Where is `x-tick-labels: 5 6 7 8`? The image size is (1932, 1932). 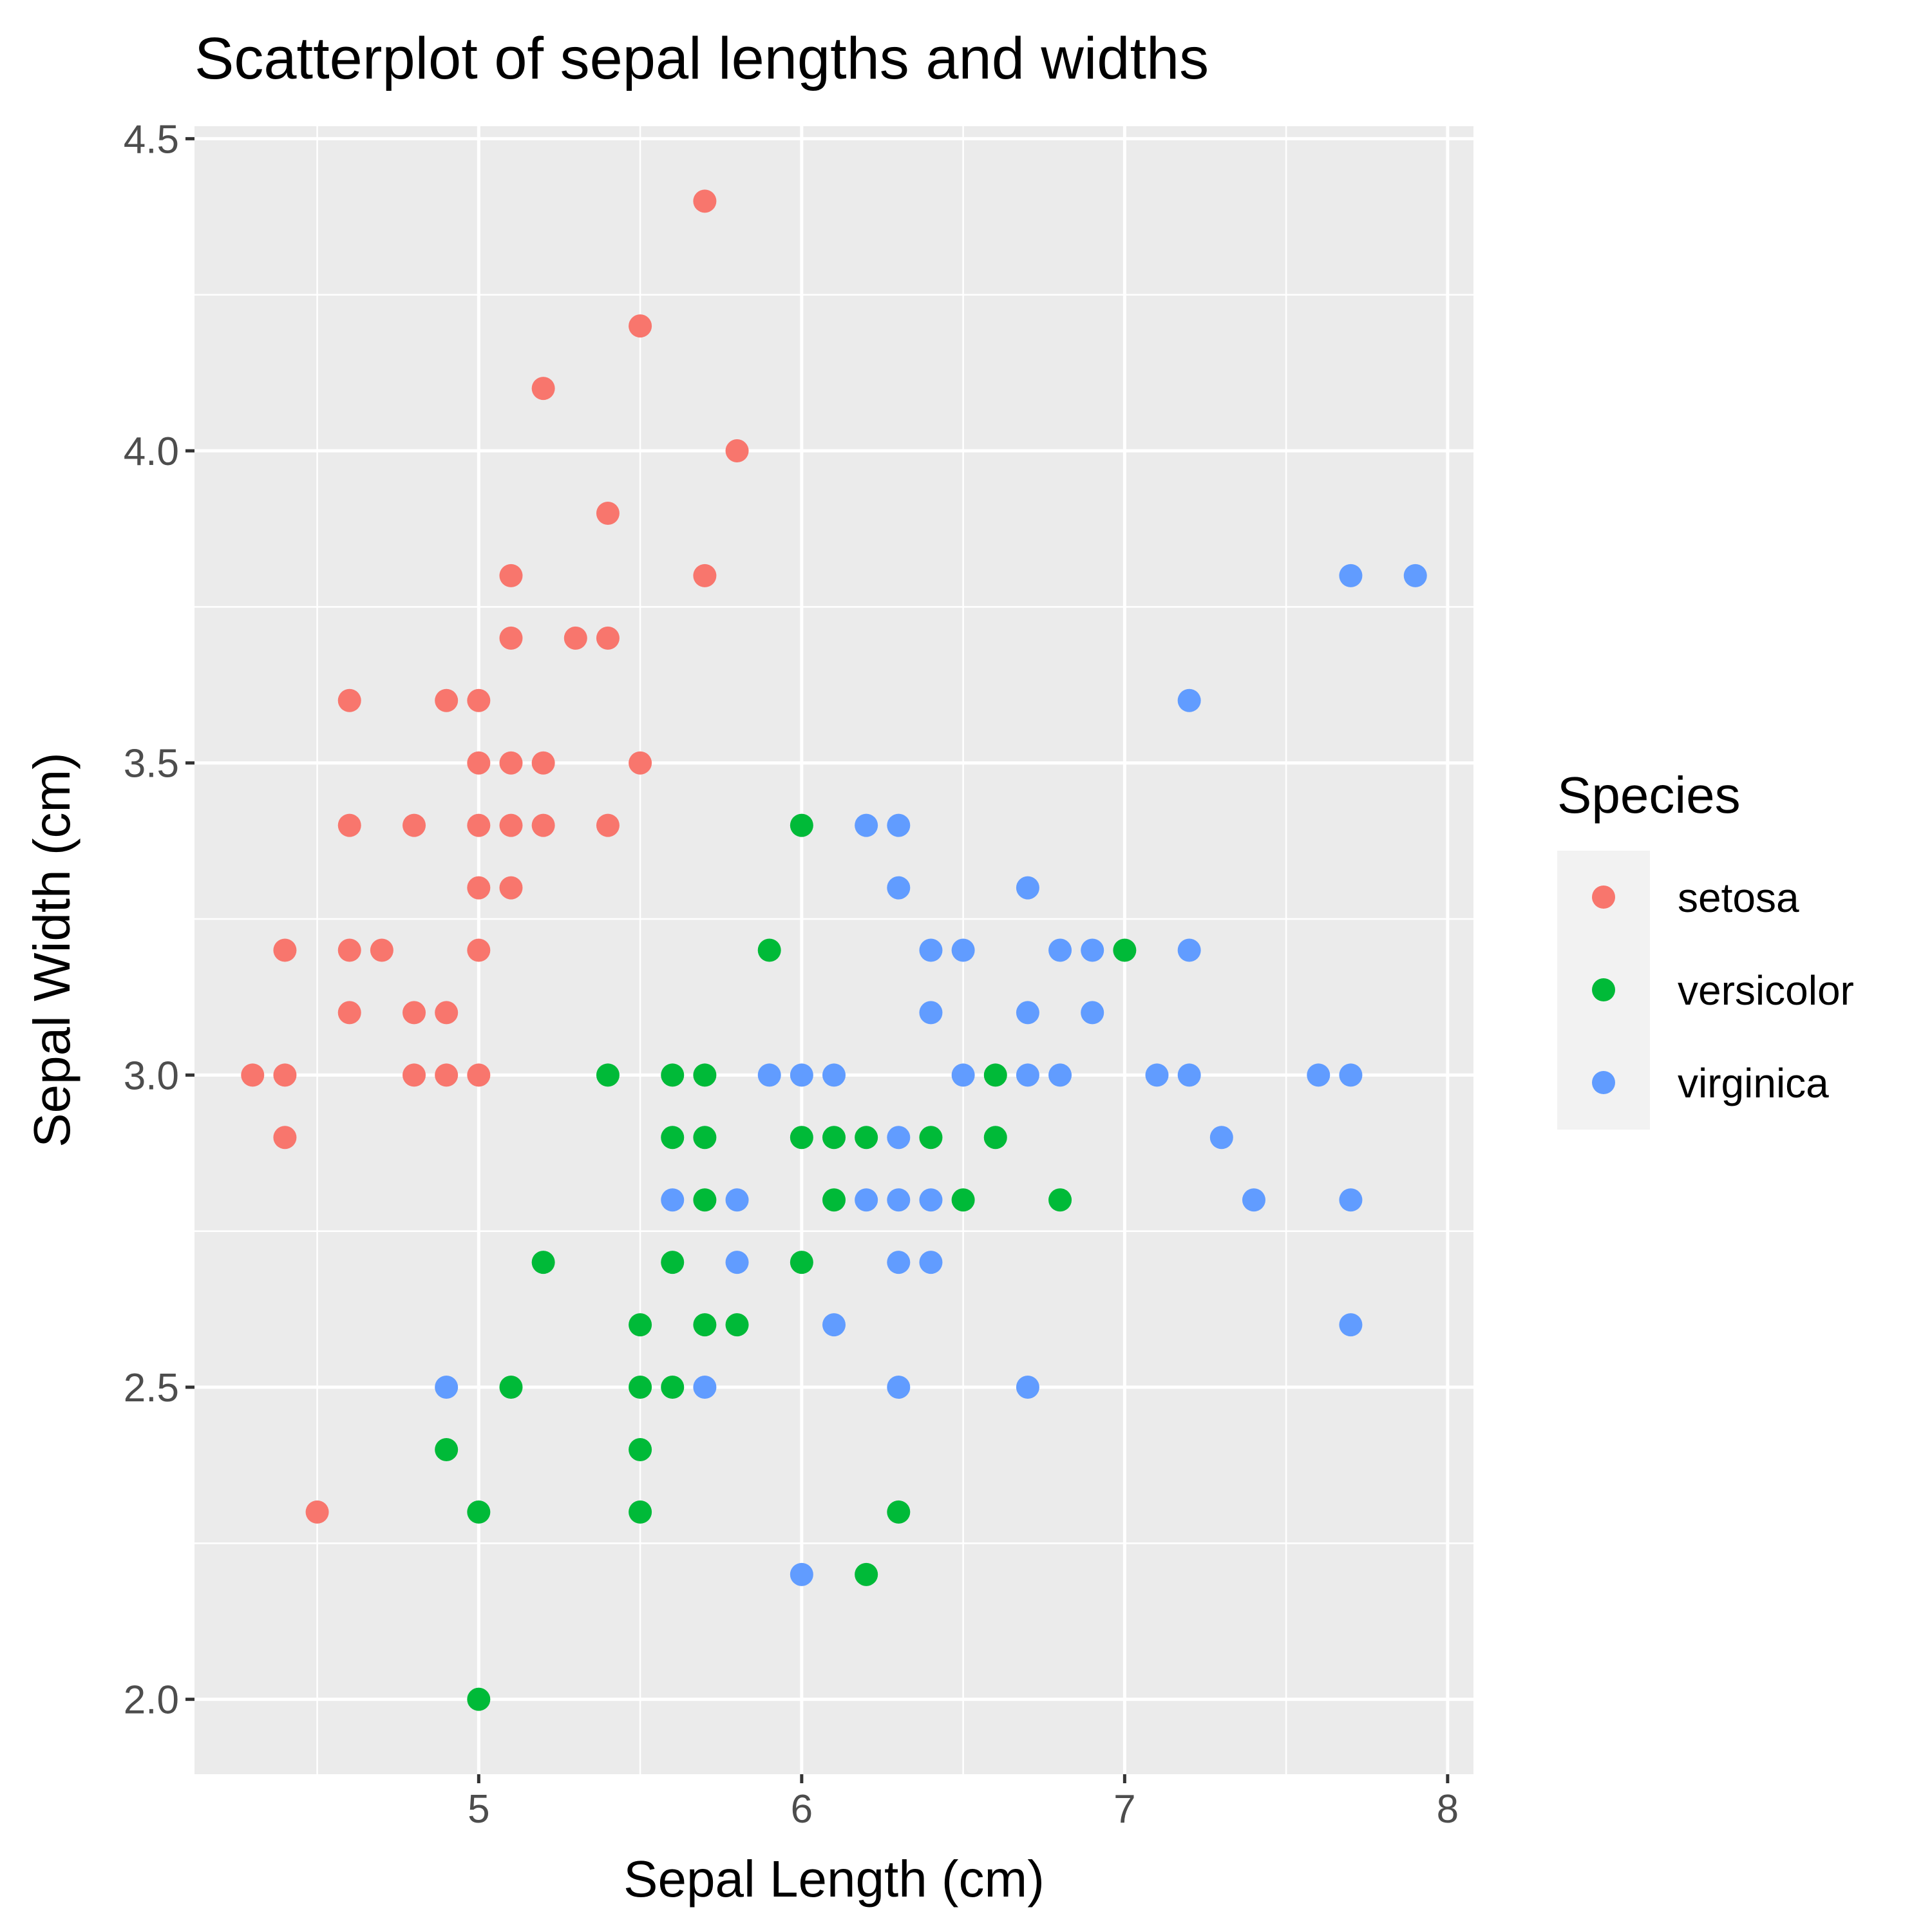 x-tick-labels: 5 6 7 8 is located at coordinates (964, 1810).